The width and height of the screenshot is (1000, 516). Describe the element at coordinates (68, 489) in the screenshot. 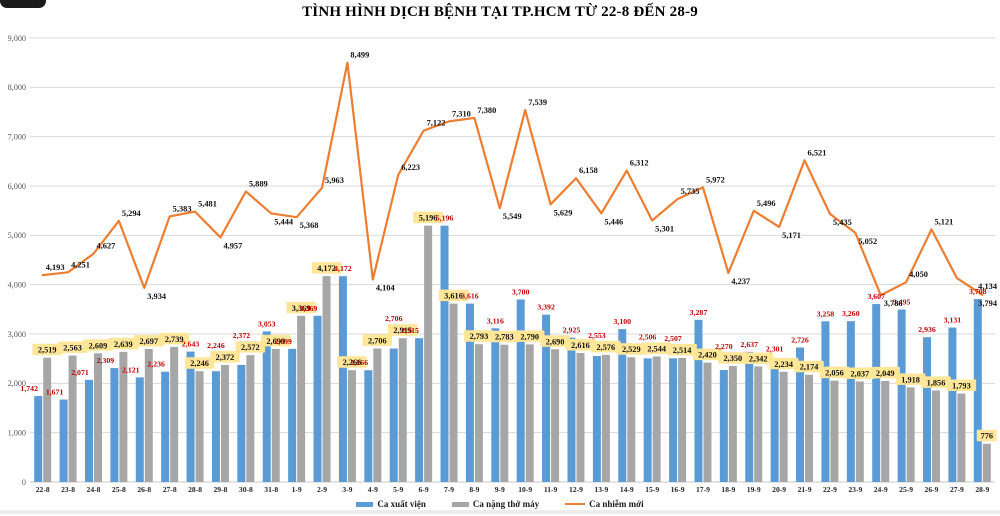

I see `x-axis-tick-label: 23-8` at that location.